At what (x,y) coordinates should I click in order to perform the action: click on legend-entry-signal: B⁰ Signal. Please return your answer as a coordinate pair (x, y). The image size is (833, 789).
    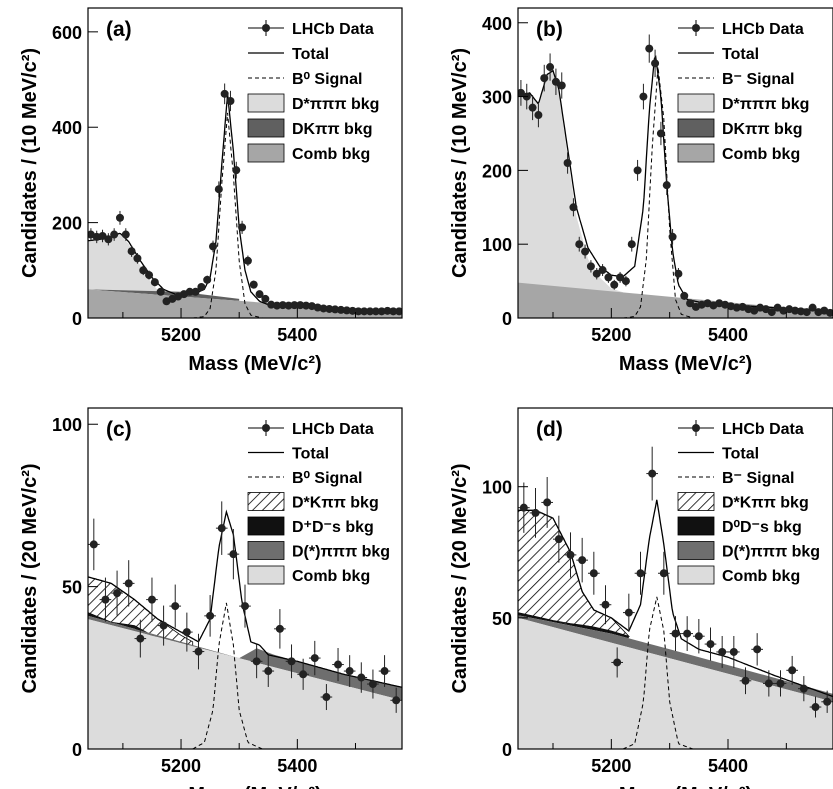
    Looking at the image, I should click on (305, 79).